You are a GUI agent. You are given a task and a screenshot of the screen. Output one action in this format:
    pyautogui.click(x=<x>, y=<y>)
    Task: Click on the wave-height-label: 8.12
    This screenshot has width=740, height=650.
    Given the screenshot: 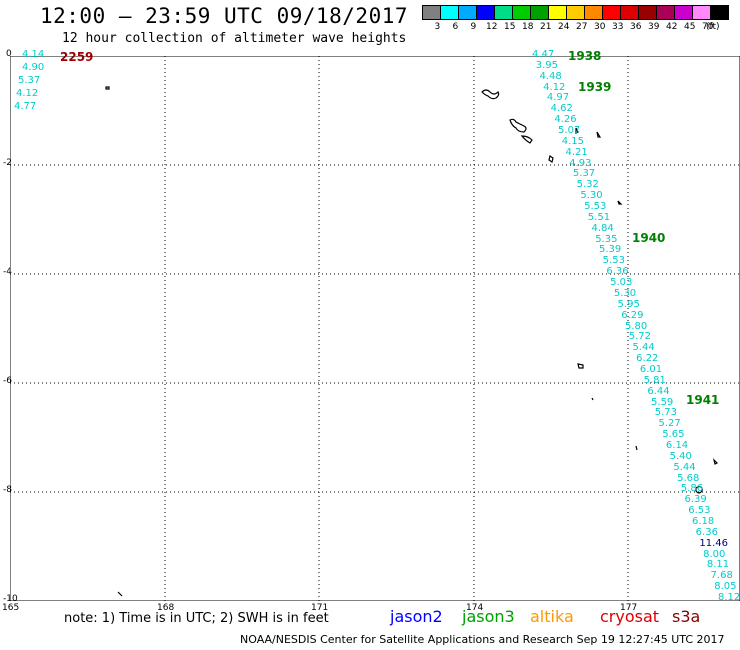 What is the action you would take?
    pyautogui.click(x=729, y=597)
    